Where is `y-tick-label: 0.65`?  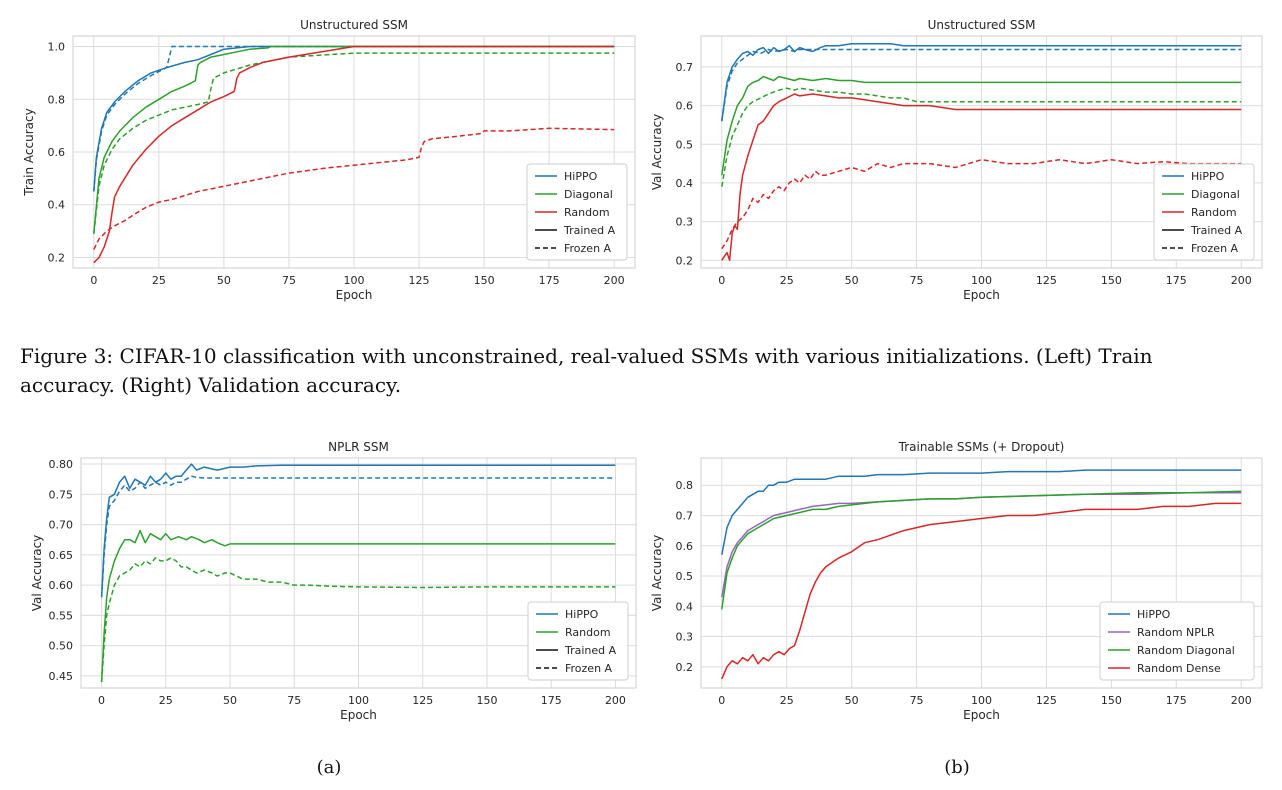
y-tick-label: 0.65 is located at coordinates (61, 555).